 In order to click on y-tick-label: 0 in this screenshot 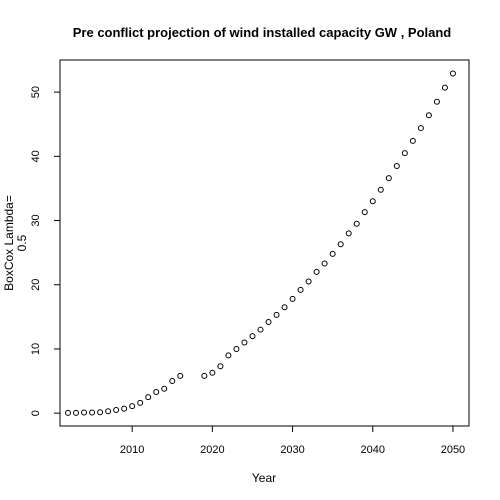, I will do `click(36, 413)`.